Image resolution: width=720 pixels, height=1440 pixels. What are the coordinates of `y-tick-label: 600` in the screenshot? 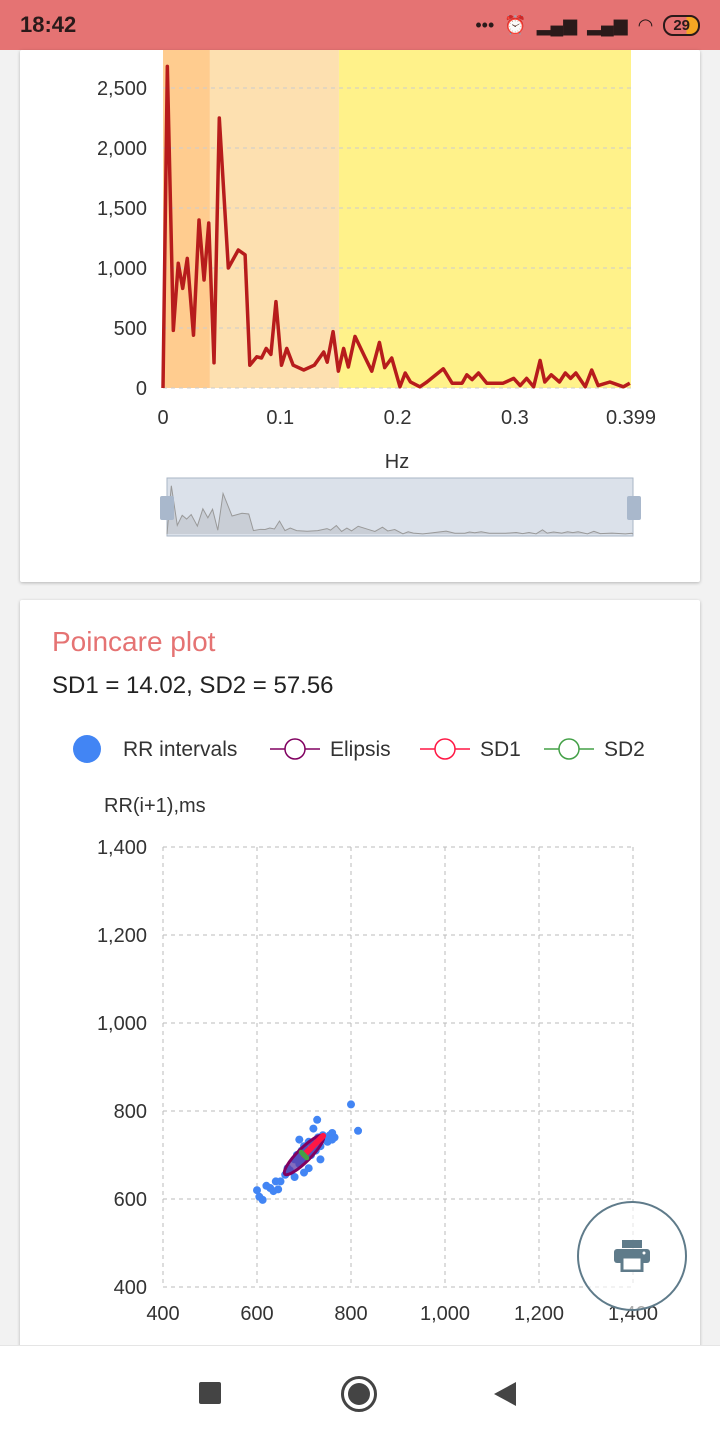 It's located at (130, 1200).